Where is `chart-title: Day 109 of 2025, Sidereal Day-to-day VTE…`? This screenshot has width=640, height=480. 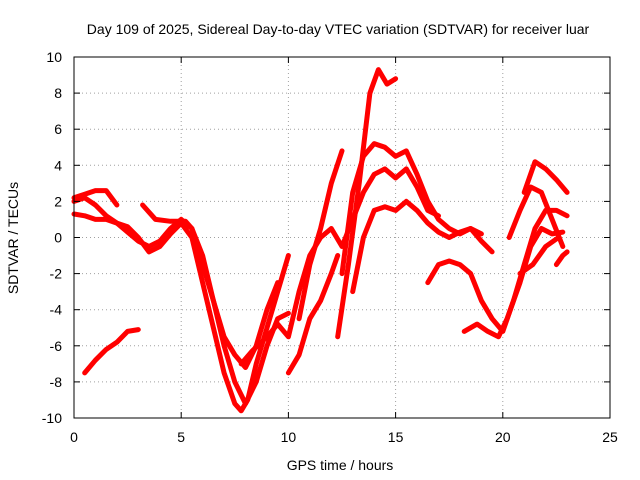 chart-title: Day 109 of 2025, Sidereal Day-to-day VTE… is located at coordinates (338, 29).